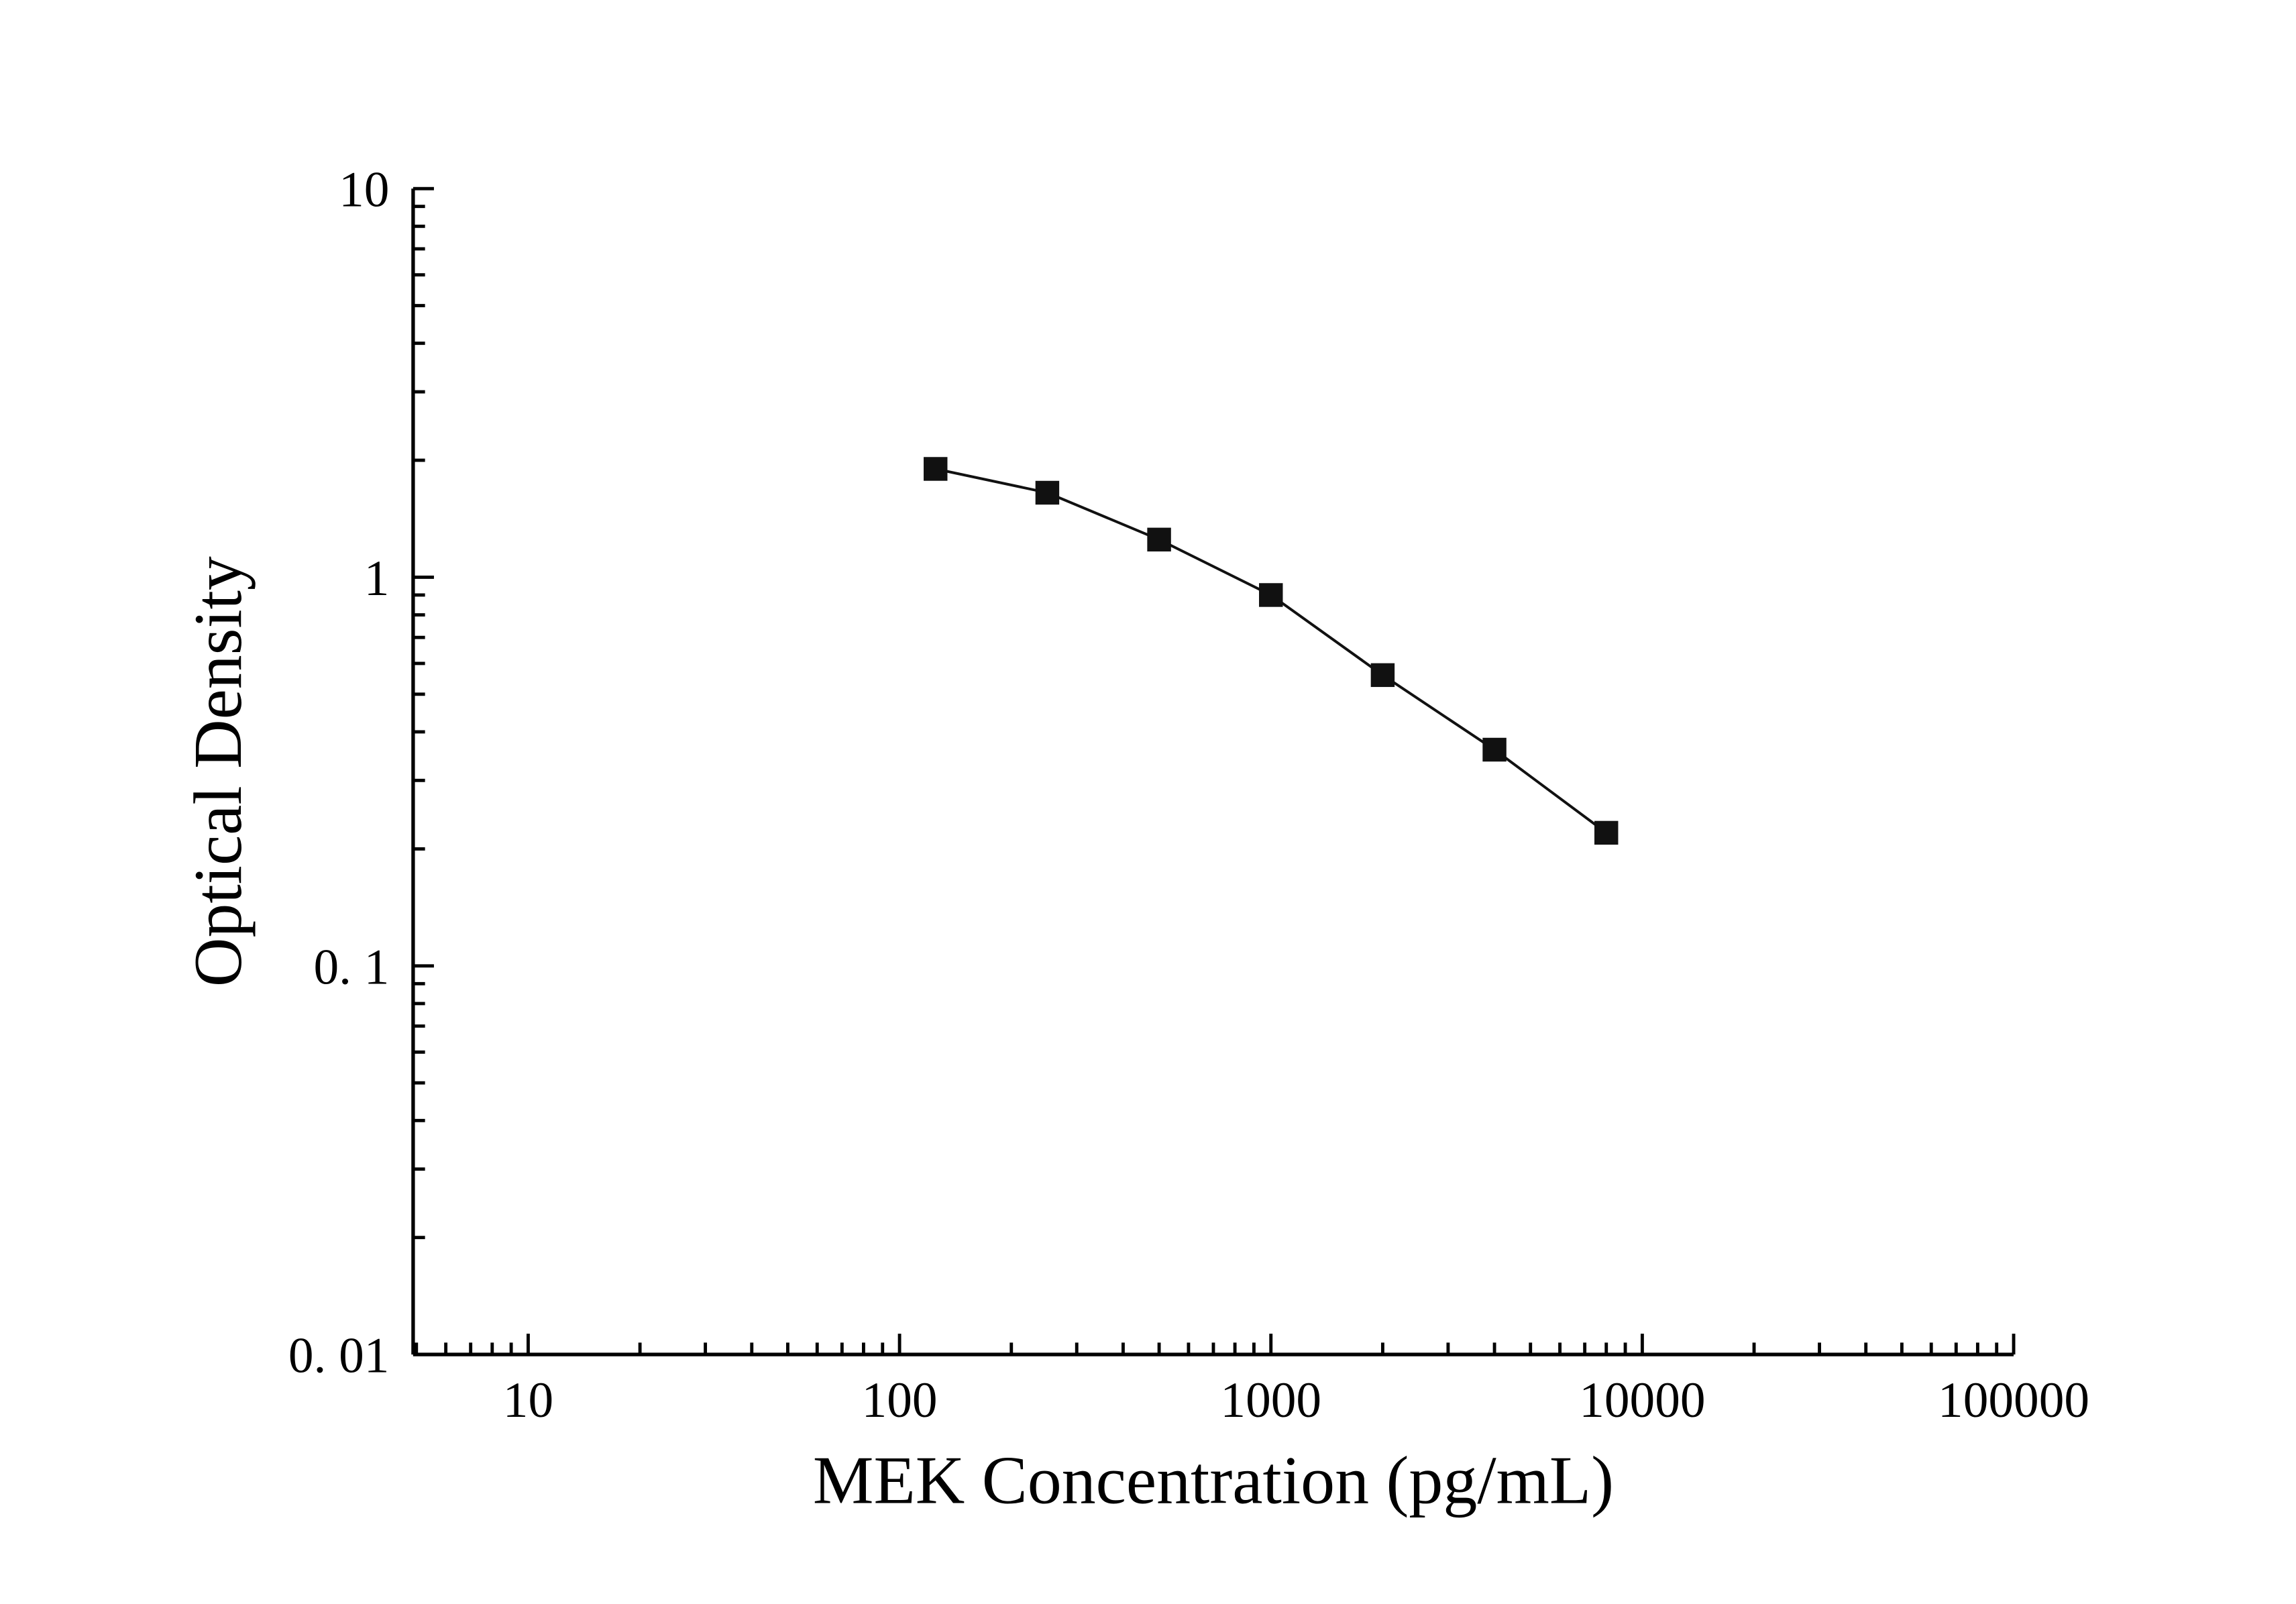  I want to click on y-axis-title: Optical Density, so click(218, 772).